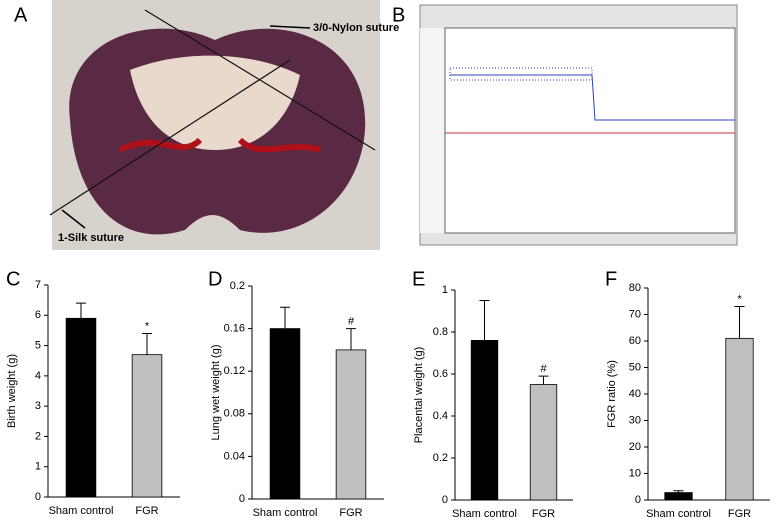  What do you see at coordinates (611, 279) in the screenshot?
I see `panel-label: F` at bounding box center [611, 279].